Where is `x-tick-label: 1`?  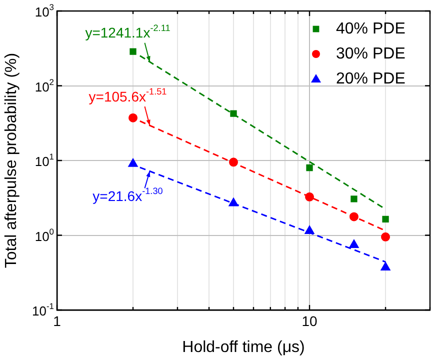
x-tick-label: 1 is located at coordinates (57, 320).